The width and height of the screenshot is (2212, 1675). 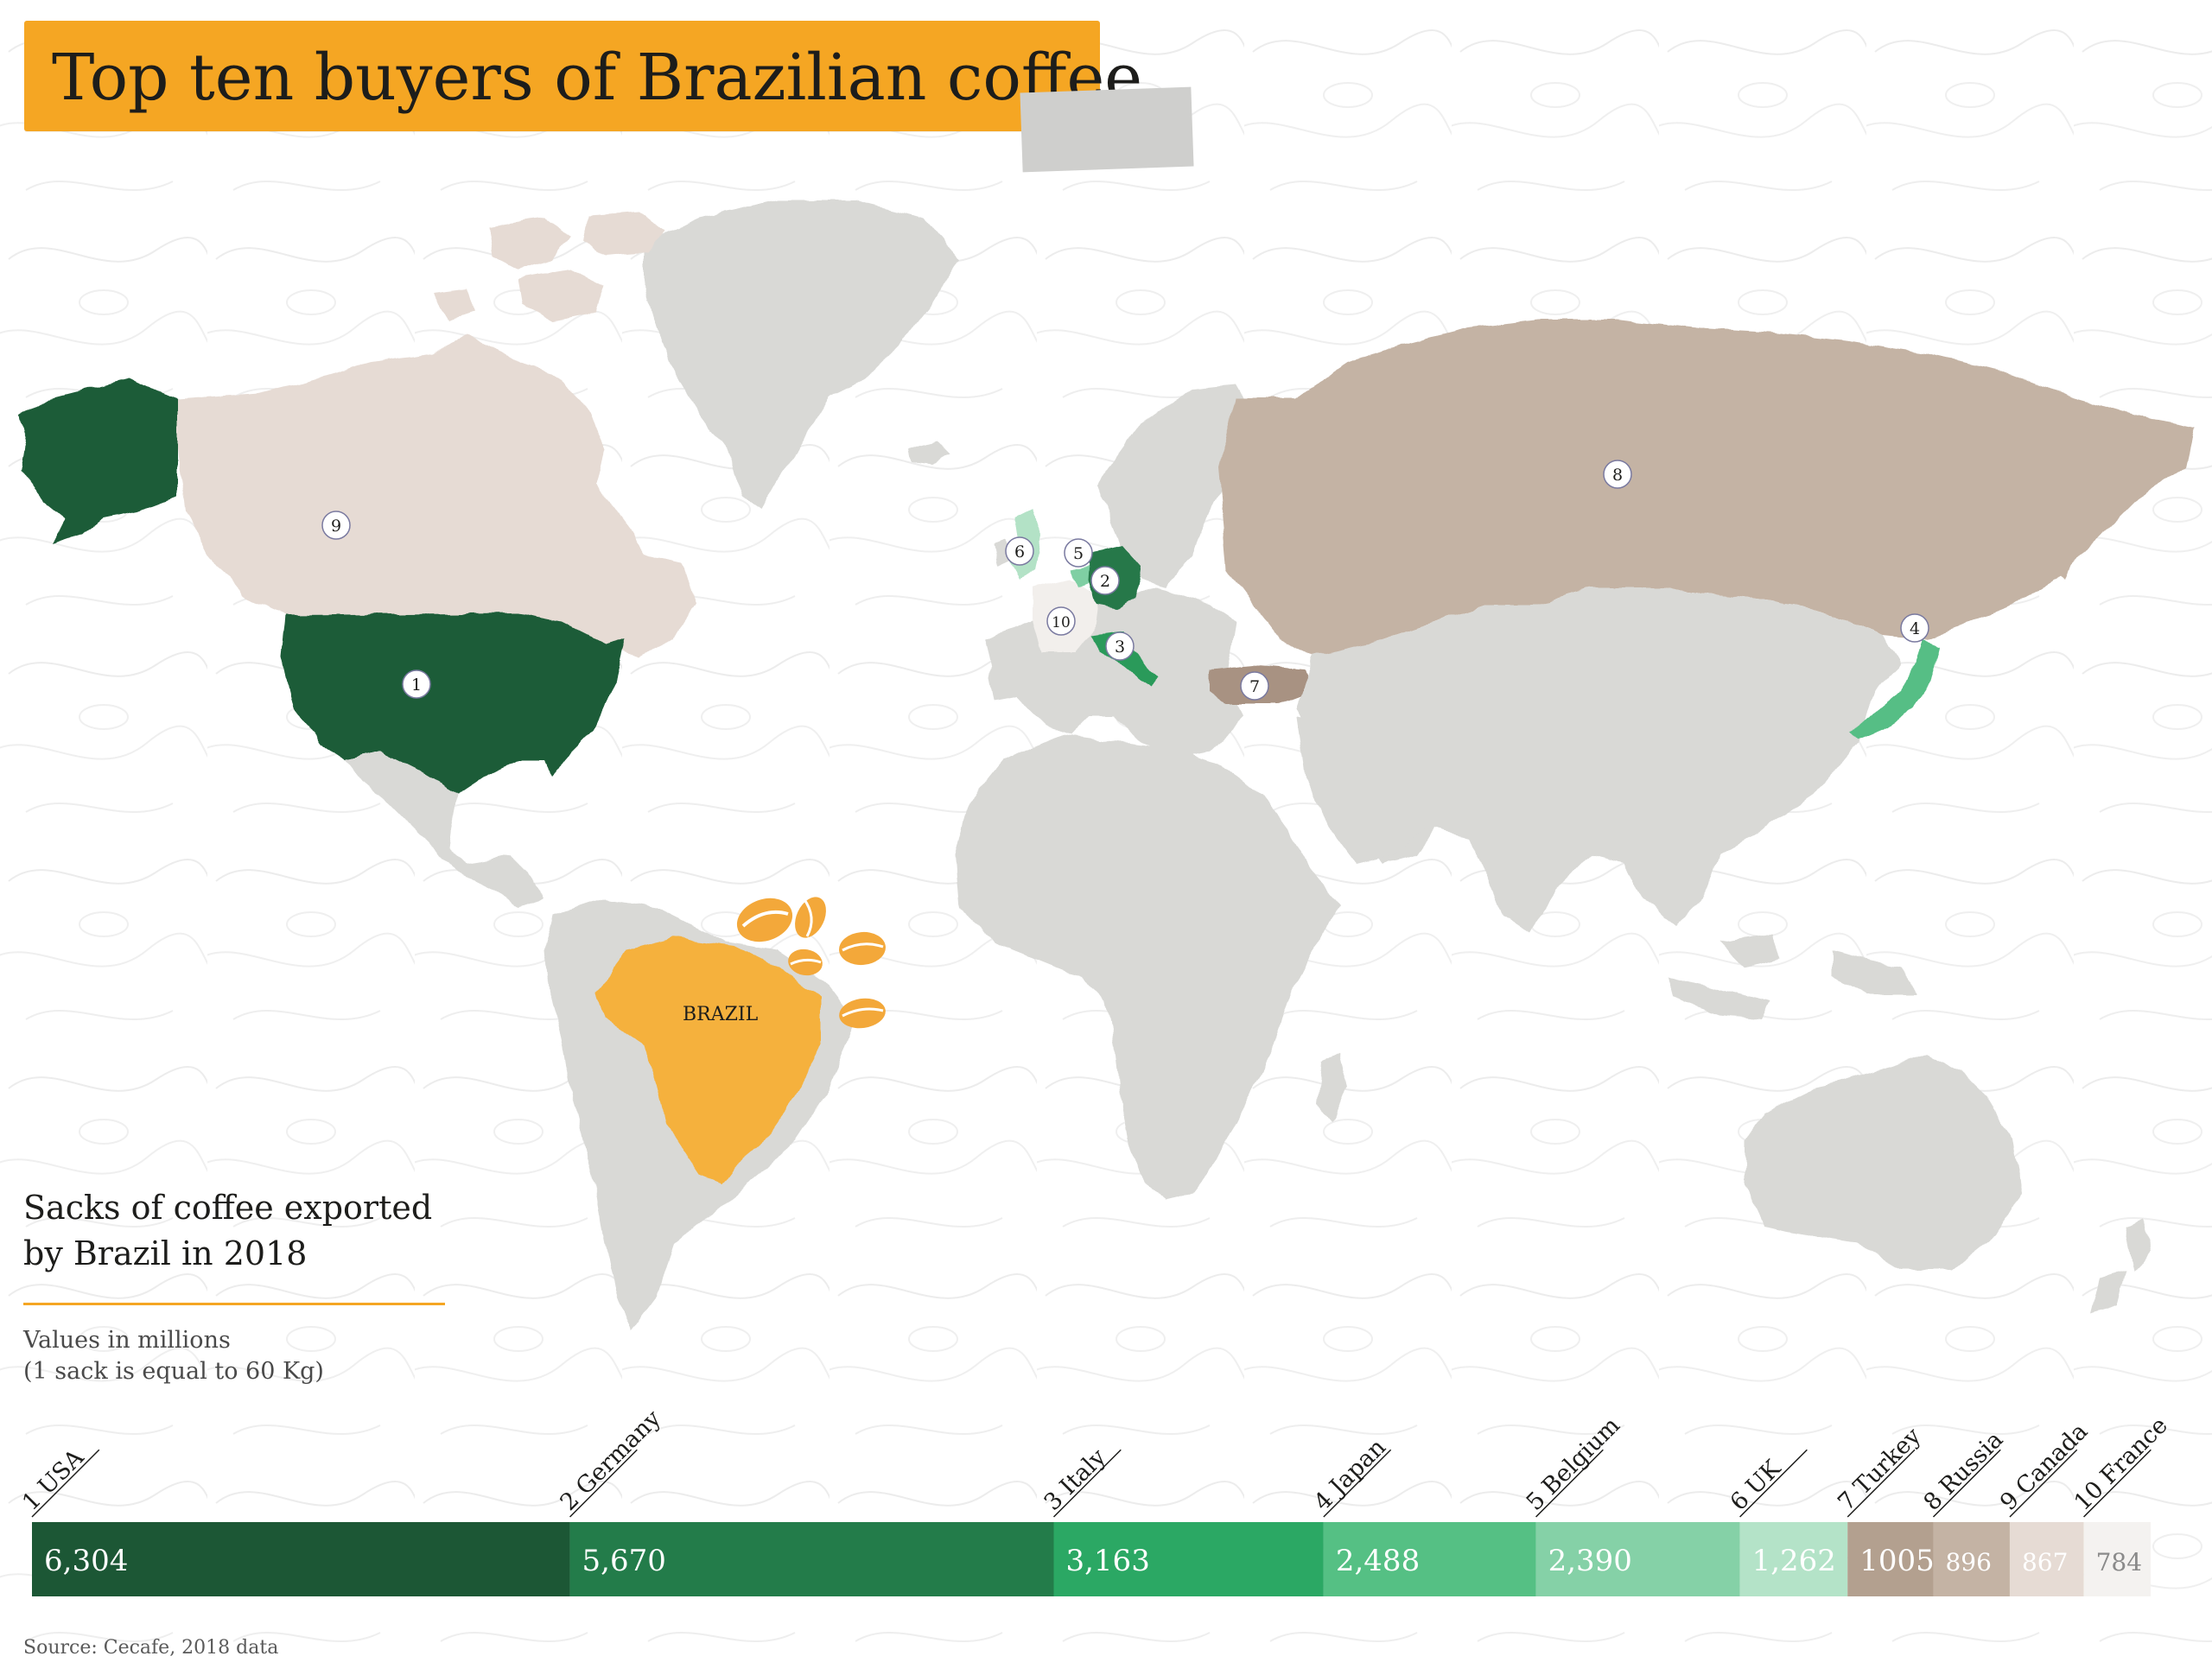 What do you see at coordinates (1894, 689) in the screenshot?
I see `japan` at bounding box center [1894, 689].